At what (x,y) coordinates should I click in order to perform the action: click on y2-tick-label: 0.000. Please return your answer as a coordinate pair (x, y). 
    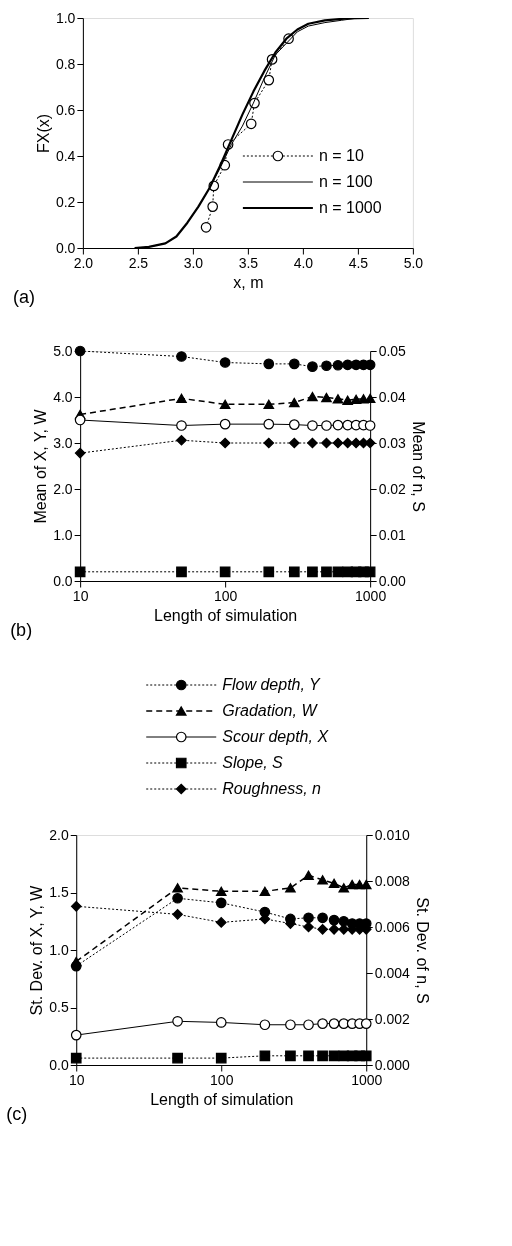
    Looking at the image, I should click on (392, 1064).